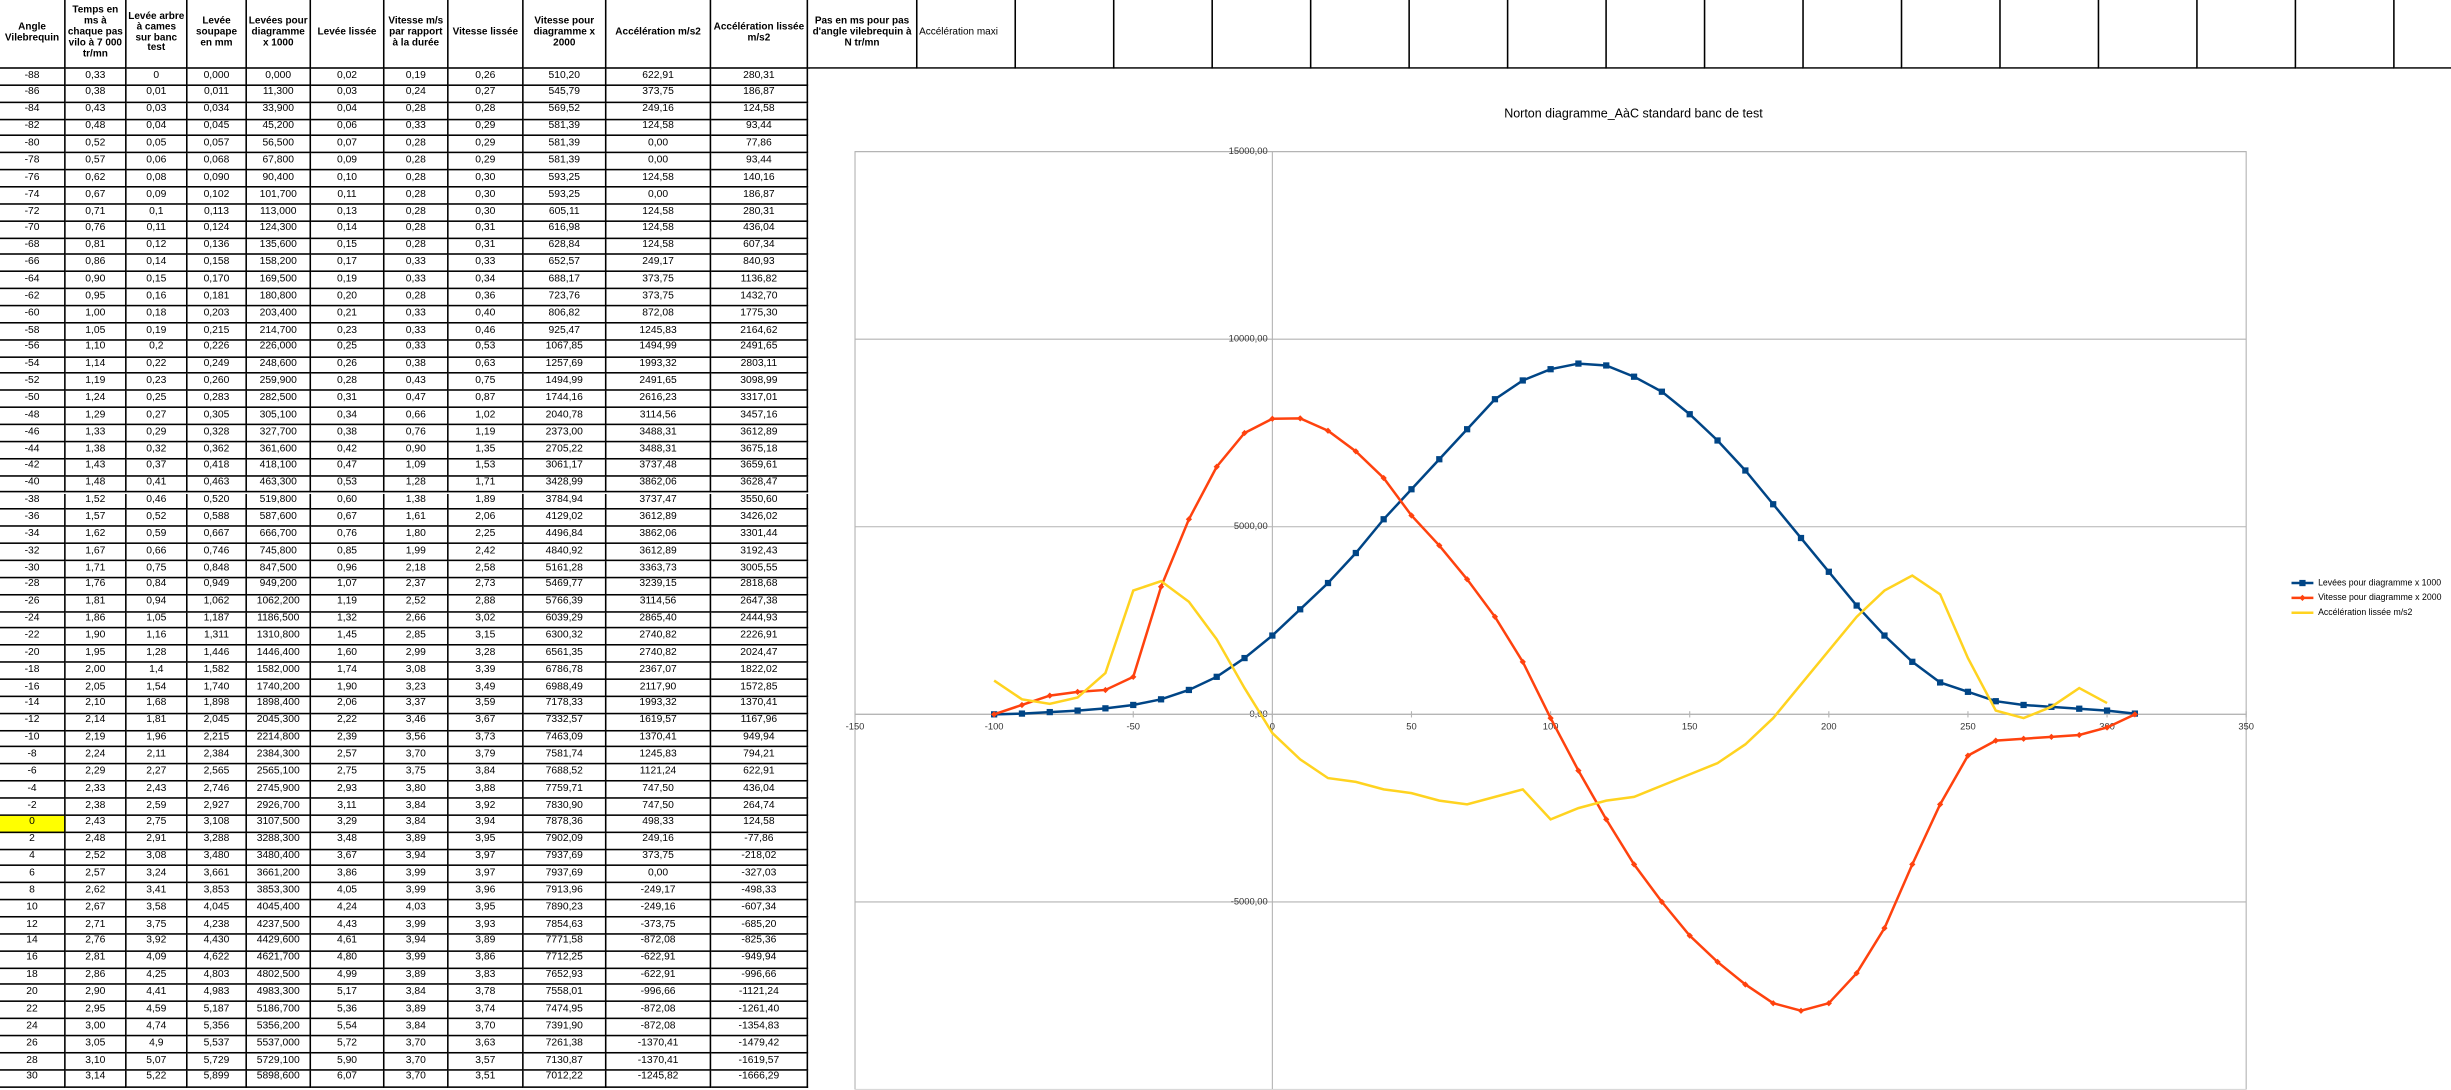  What do you see at coordinates (565, 739) in the screenshot?
I see `table-cell: 7463,09` at bounding box center [565, 739].